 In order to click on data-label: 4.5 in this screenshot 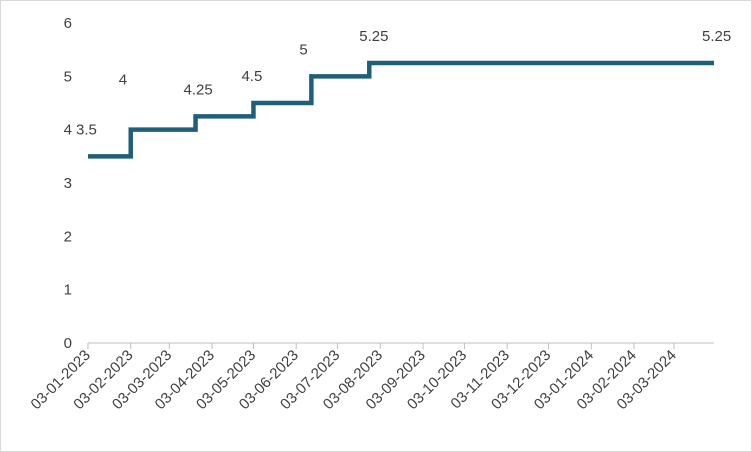, I will do `click(251, 76)`.